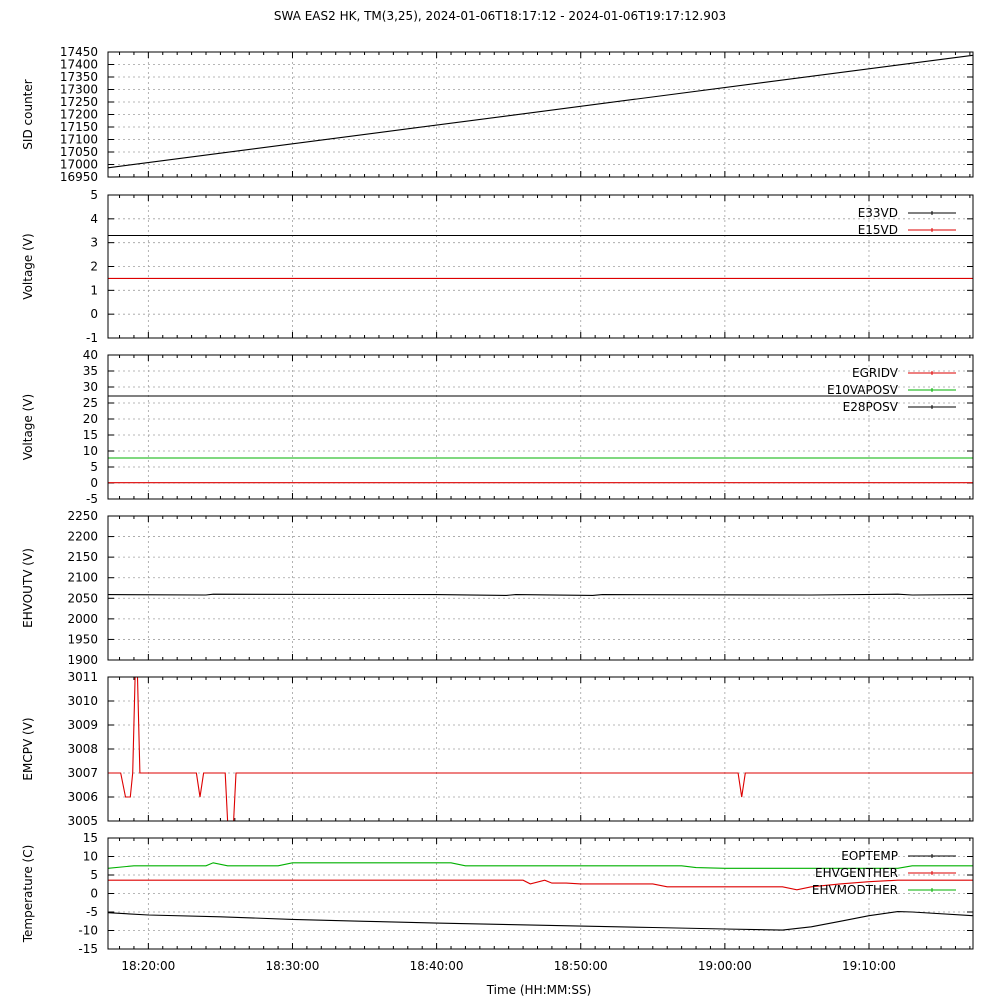  I want to click on legend-label: E33VD, so click(878, 213).